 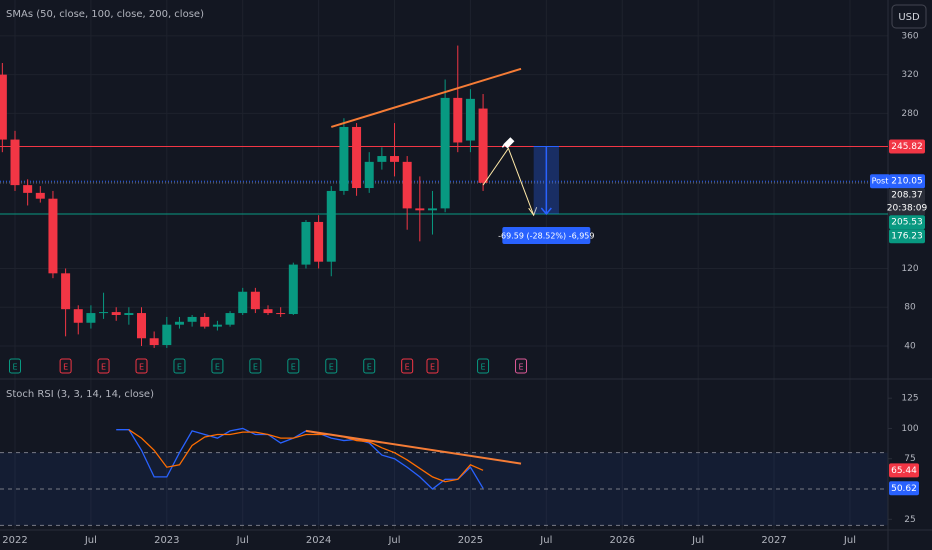 I want to click on measure-arrow-head, so click(x=546, y=211).